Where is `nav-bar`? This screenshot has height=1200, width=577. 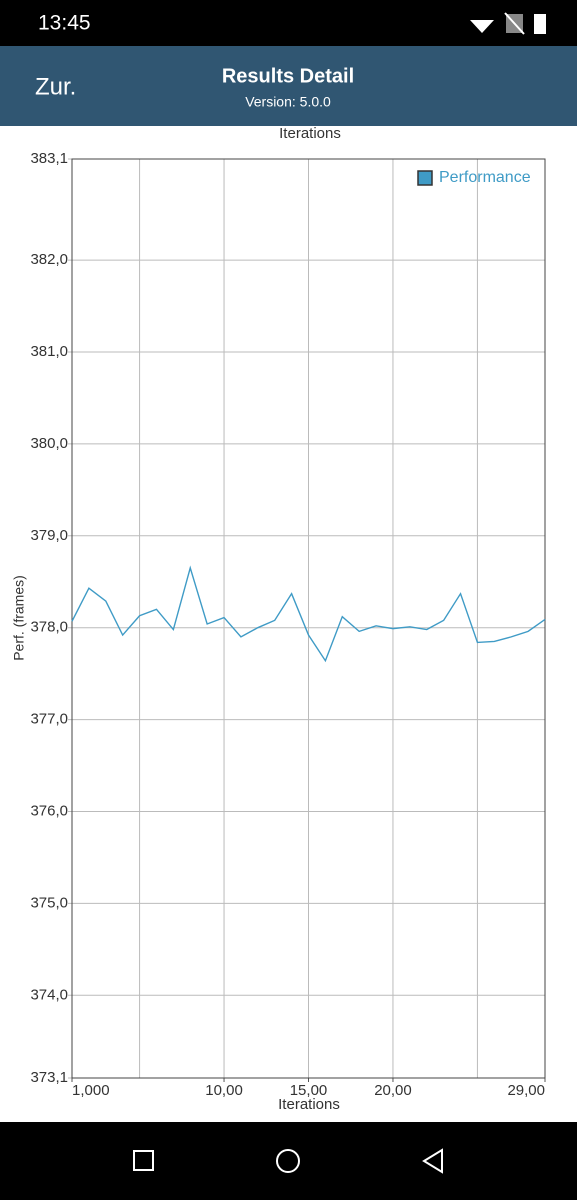 nav-bar is located at coordinates (288, 1161).